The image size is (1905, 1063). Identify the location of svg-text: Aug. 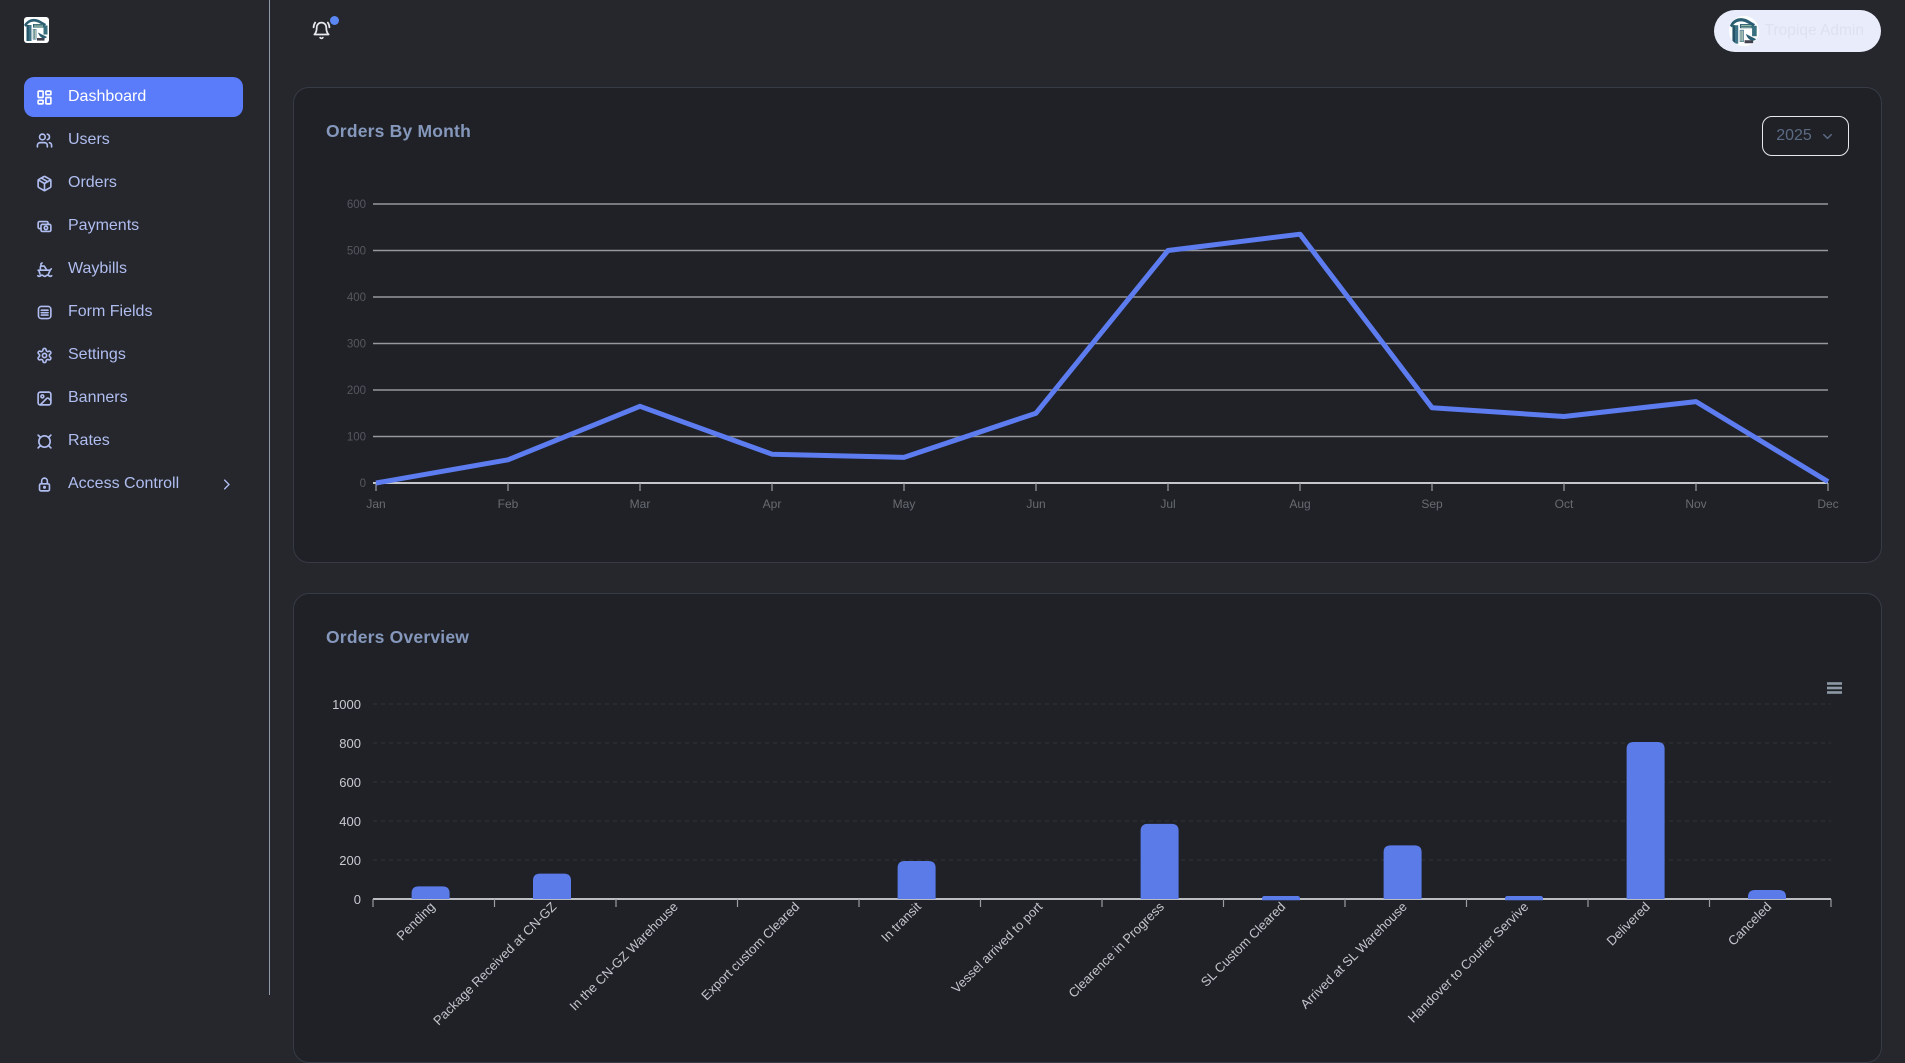
(1299, 504).